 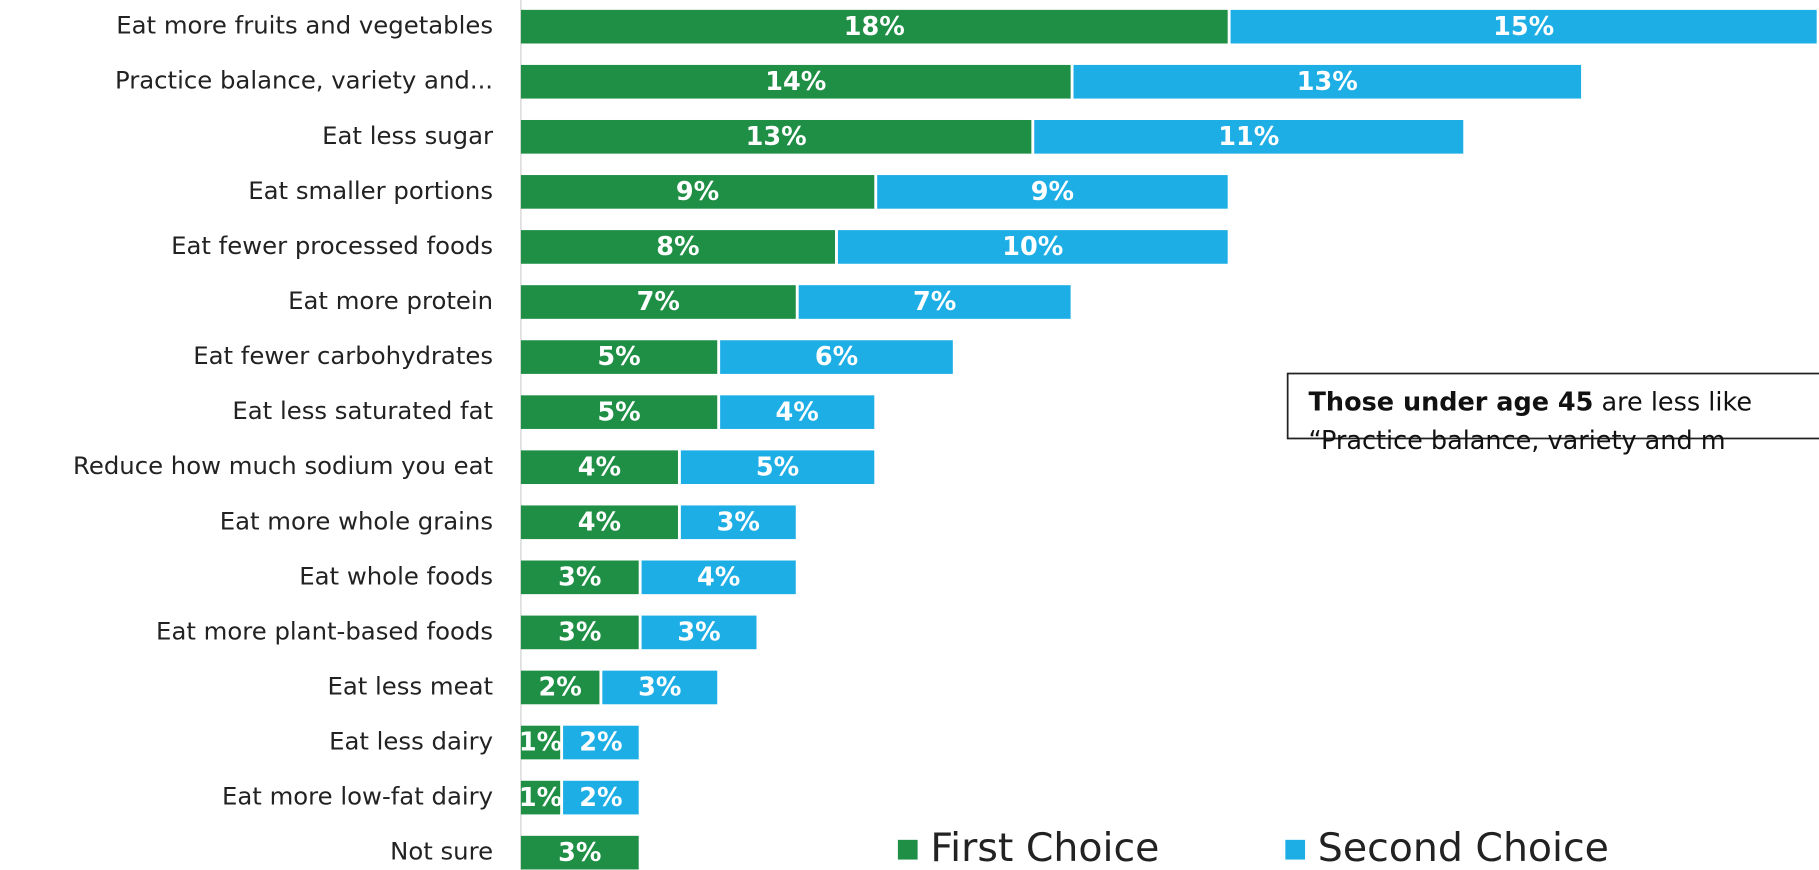 I want to click on category-label: Eat more low-fat dairy, so click(x=357, y=796).